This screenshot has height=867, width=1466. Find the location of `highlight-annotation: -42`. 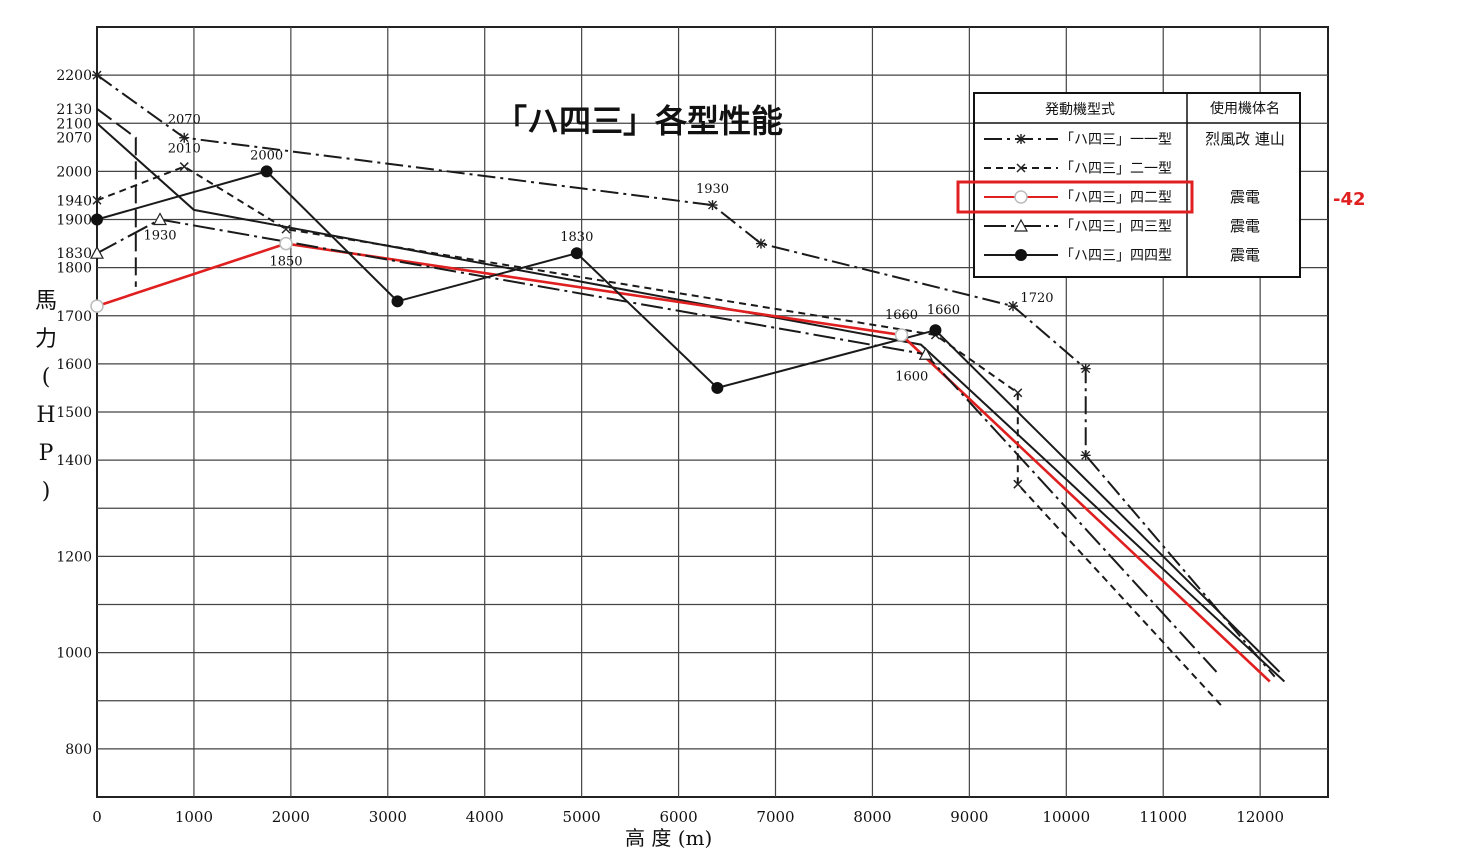

highlight-annotation: -42 is located at coordinates (1349, 199).